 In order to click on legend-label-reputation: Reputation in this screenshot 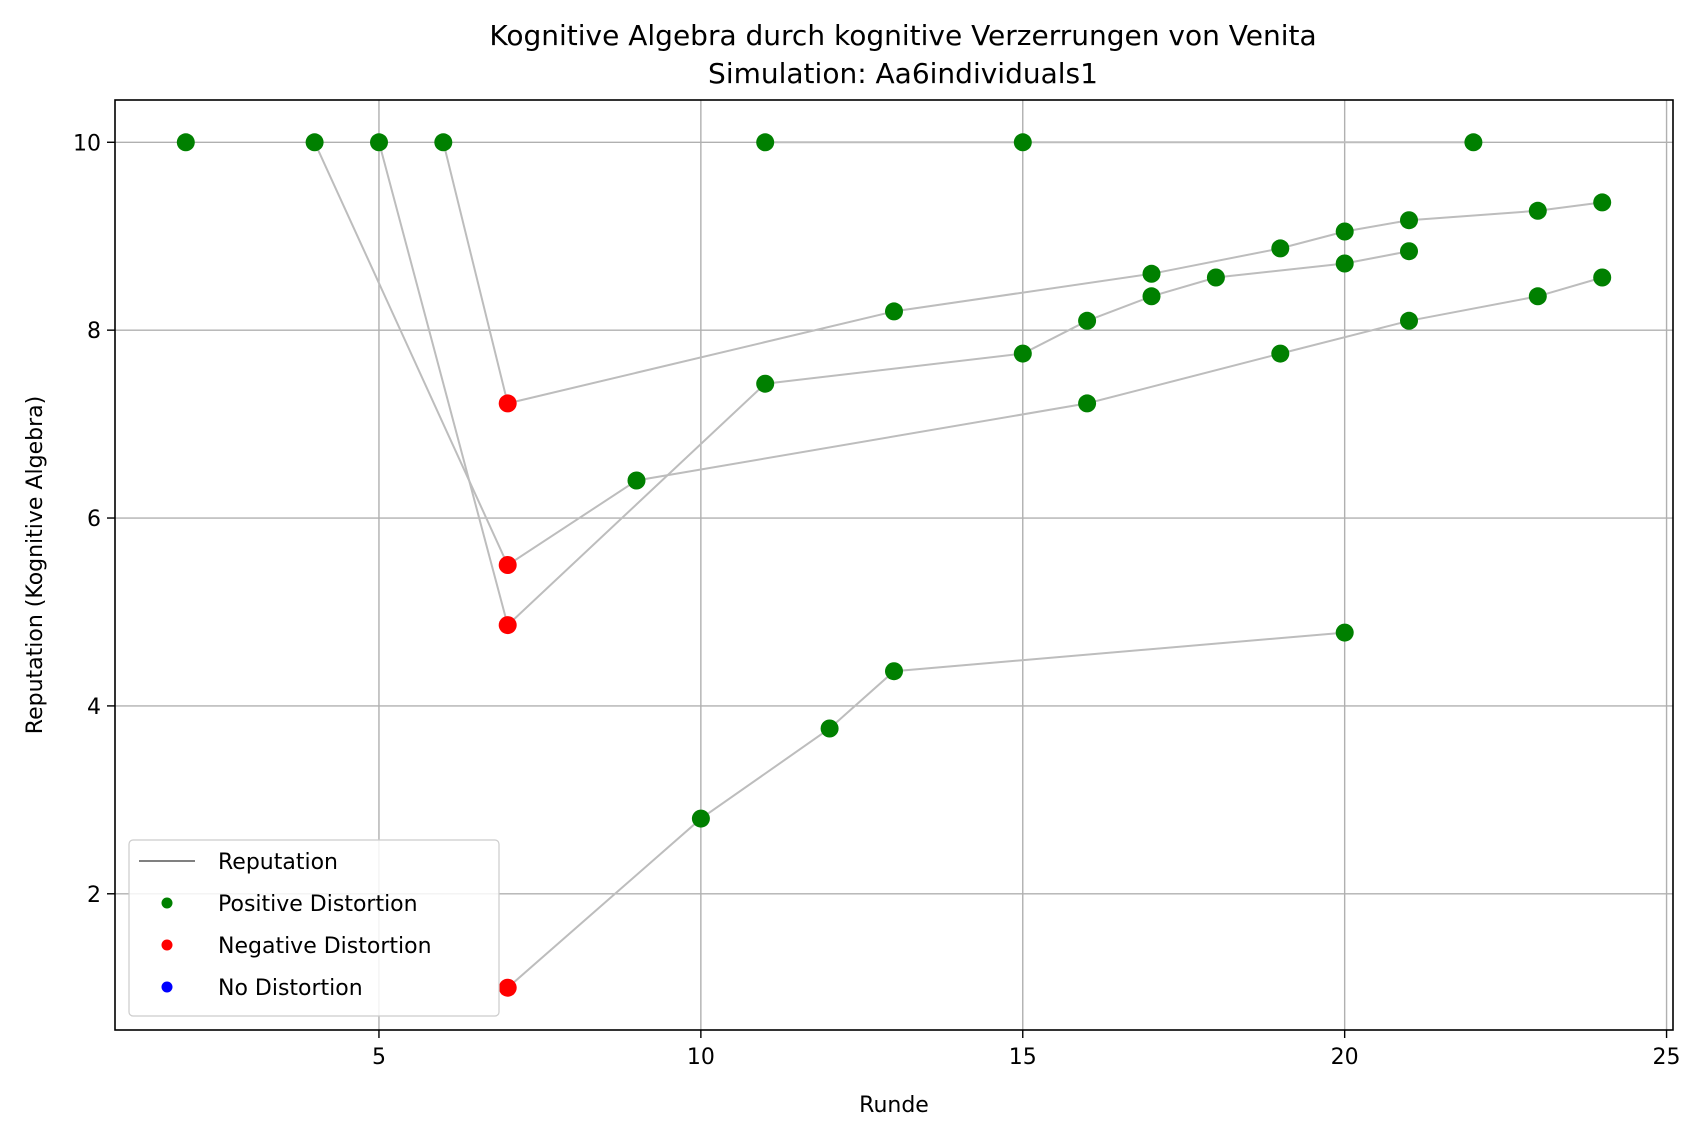, I will do `click(278, 862)`.